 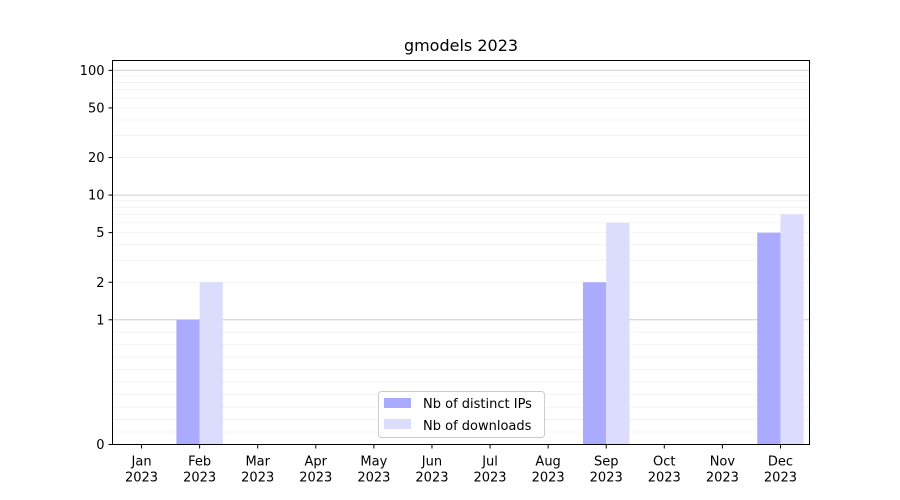 I want to click on x-tick-label: Jul 2023, so click(x=489, y=470).